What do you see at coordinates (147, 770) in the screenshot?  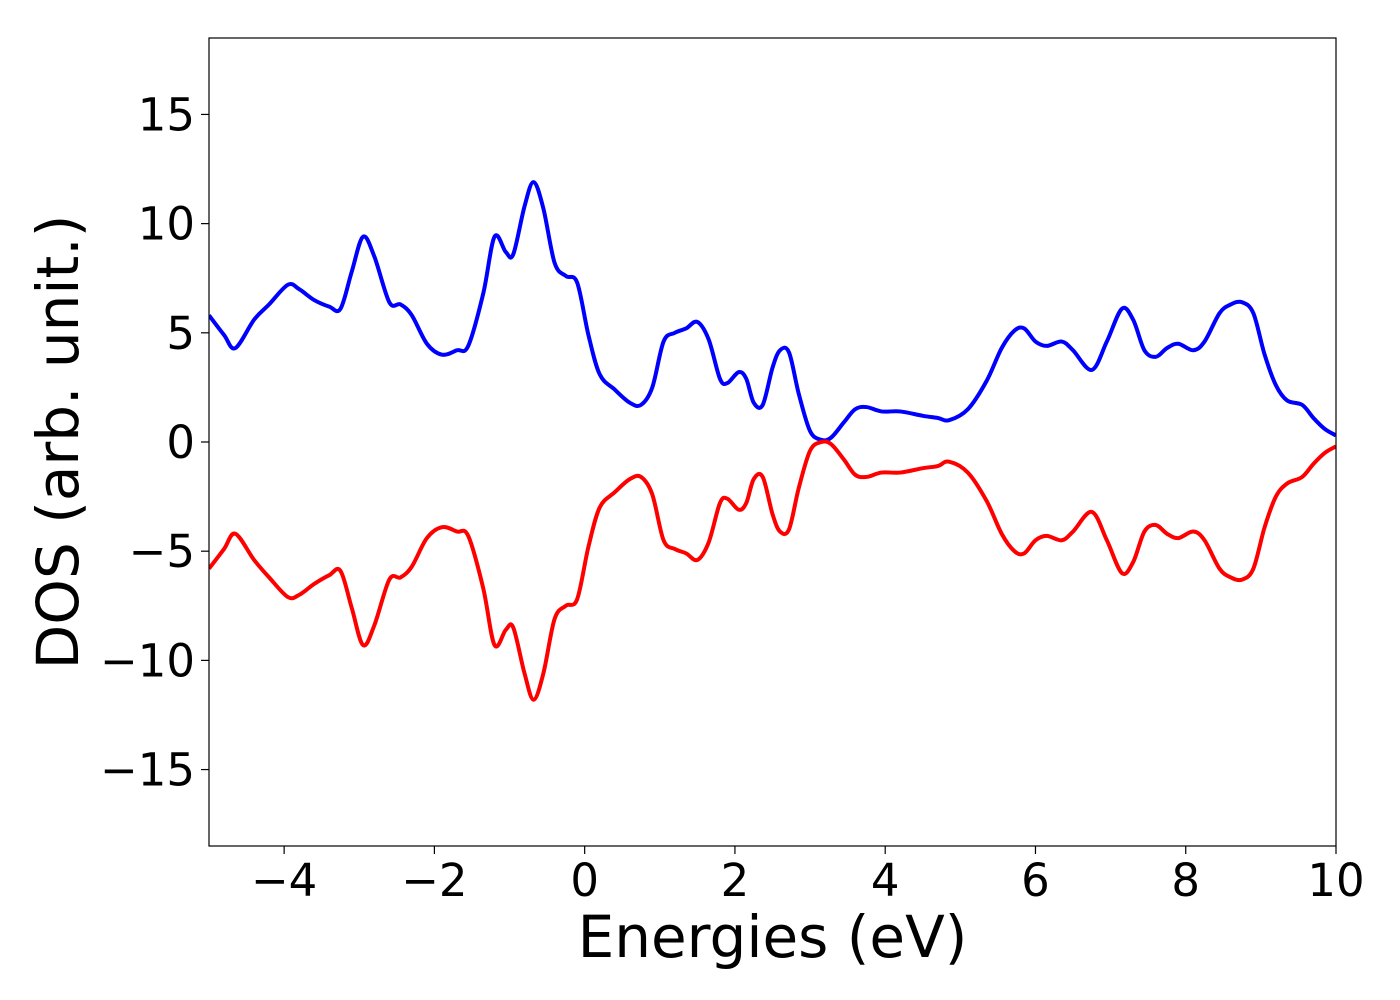 I see `y-tick-label: −15` at bounding box center [147, 770].